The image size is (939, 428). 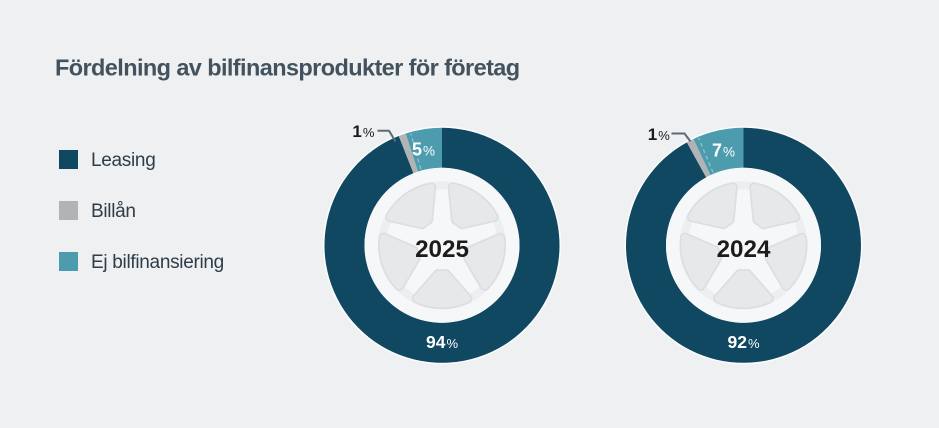 What do you see at coordinates (157, 262) in the screenshot?
I see `svg-text: Ej bilfinansiering` at bounding box center [157, 262].